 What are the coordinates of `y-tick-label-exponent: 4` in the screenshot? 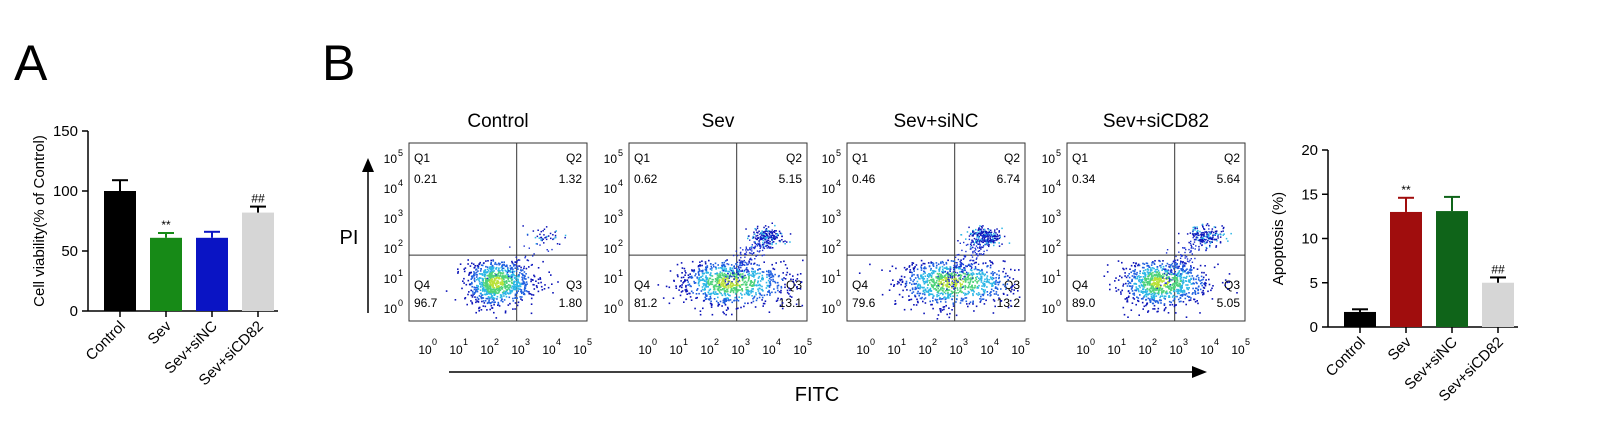 It's located at (400, 183).